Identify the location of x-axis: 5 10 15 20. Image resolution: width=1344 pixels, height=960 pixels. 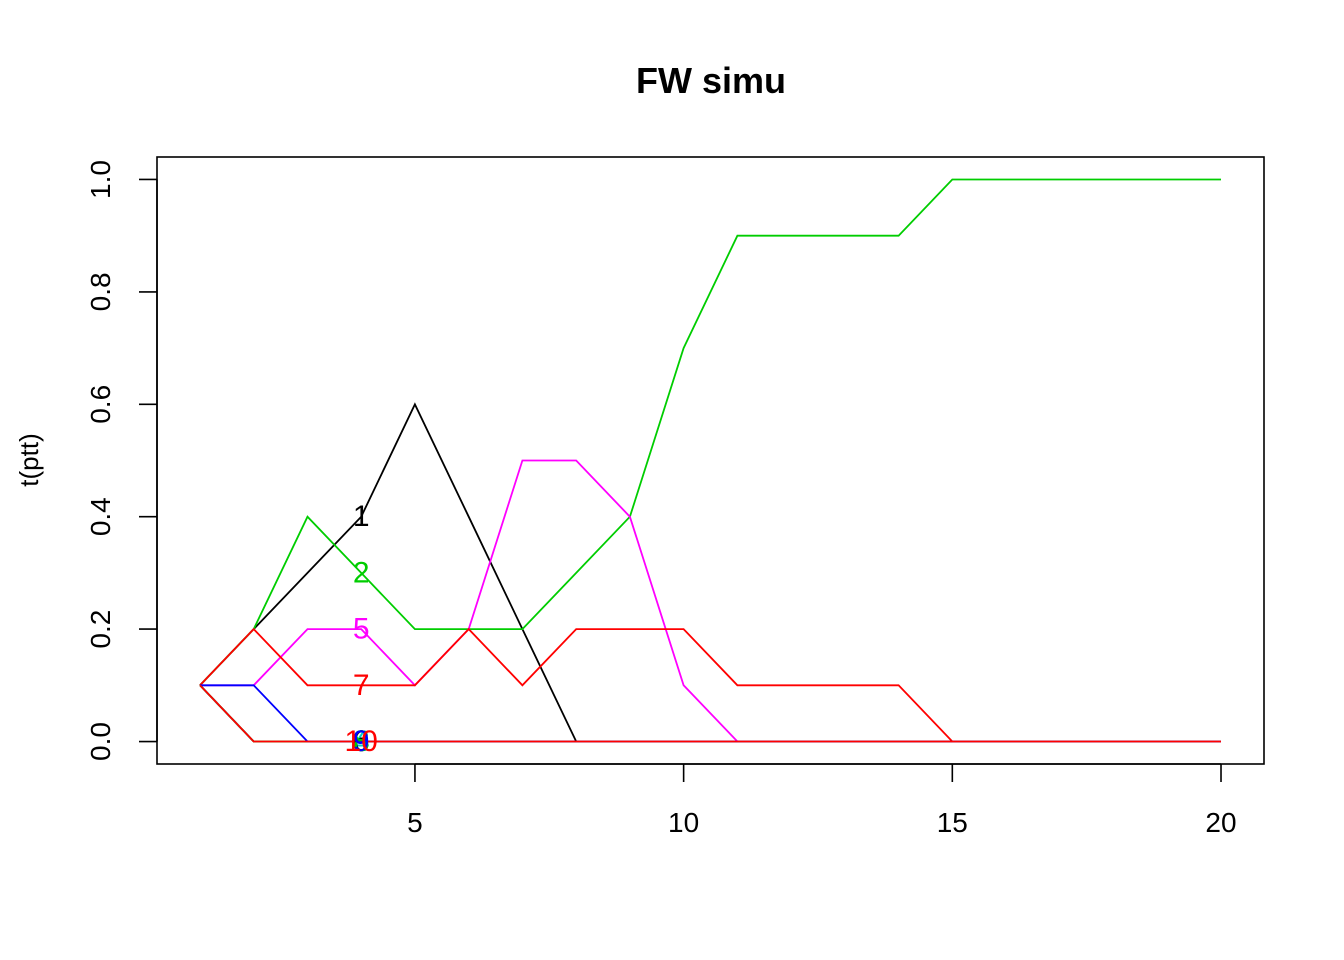
(822, 800).